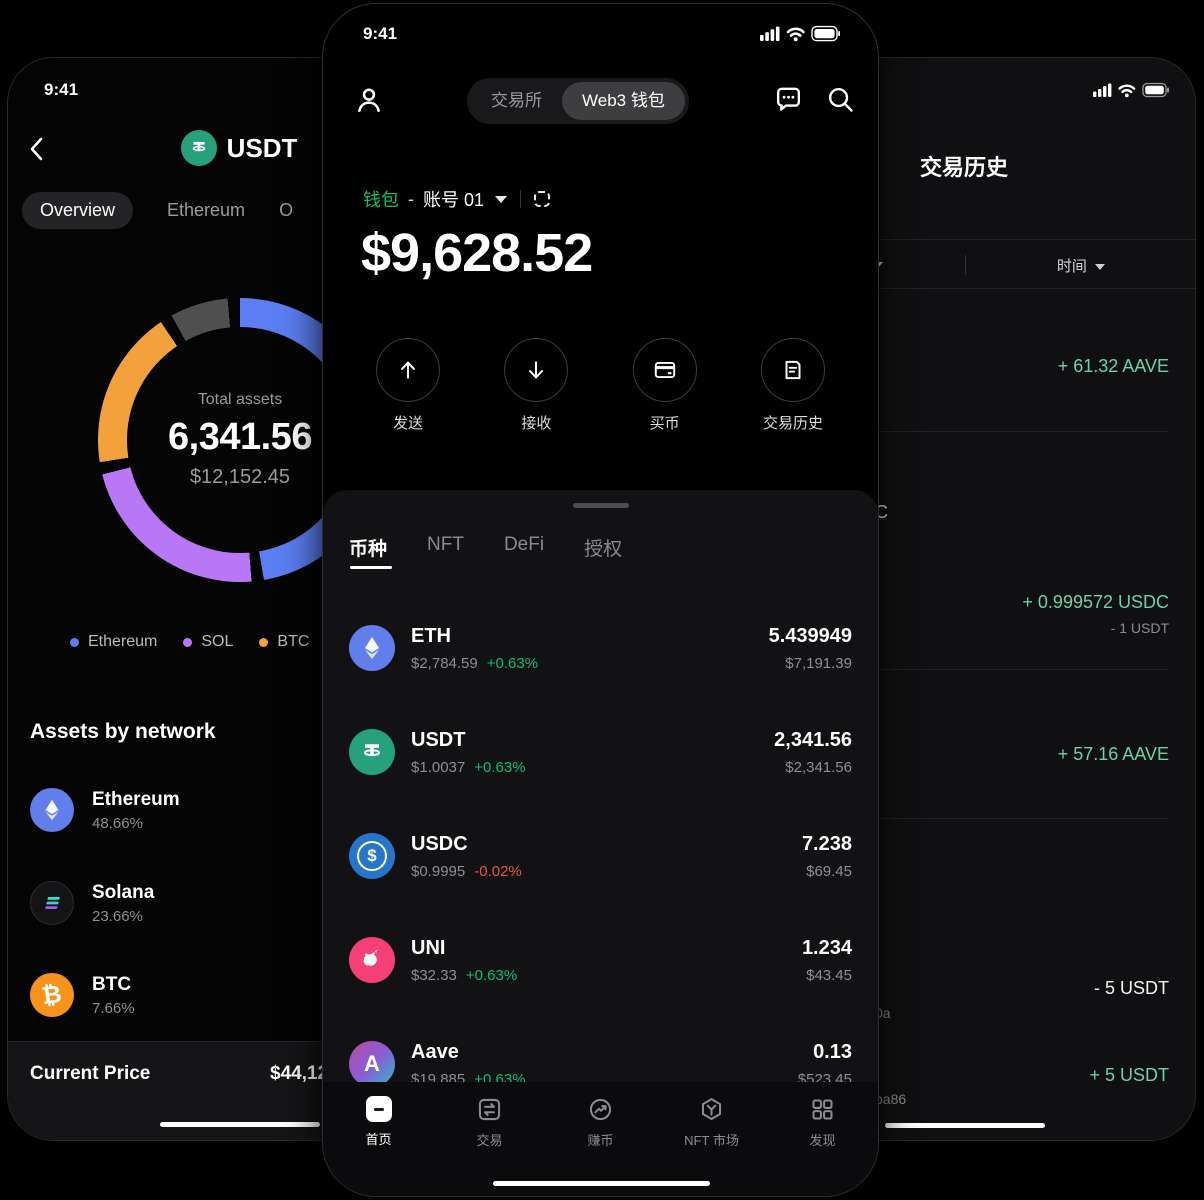 The height and width of the screenshot is (1200, 1204). Describe the element at coordinates (792, 370) in the screenshot. I see `document-icon` at that location.